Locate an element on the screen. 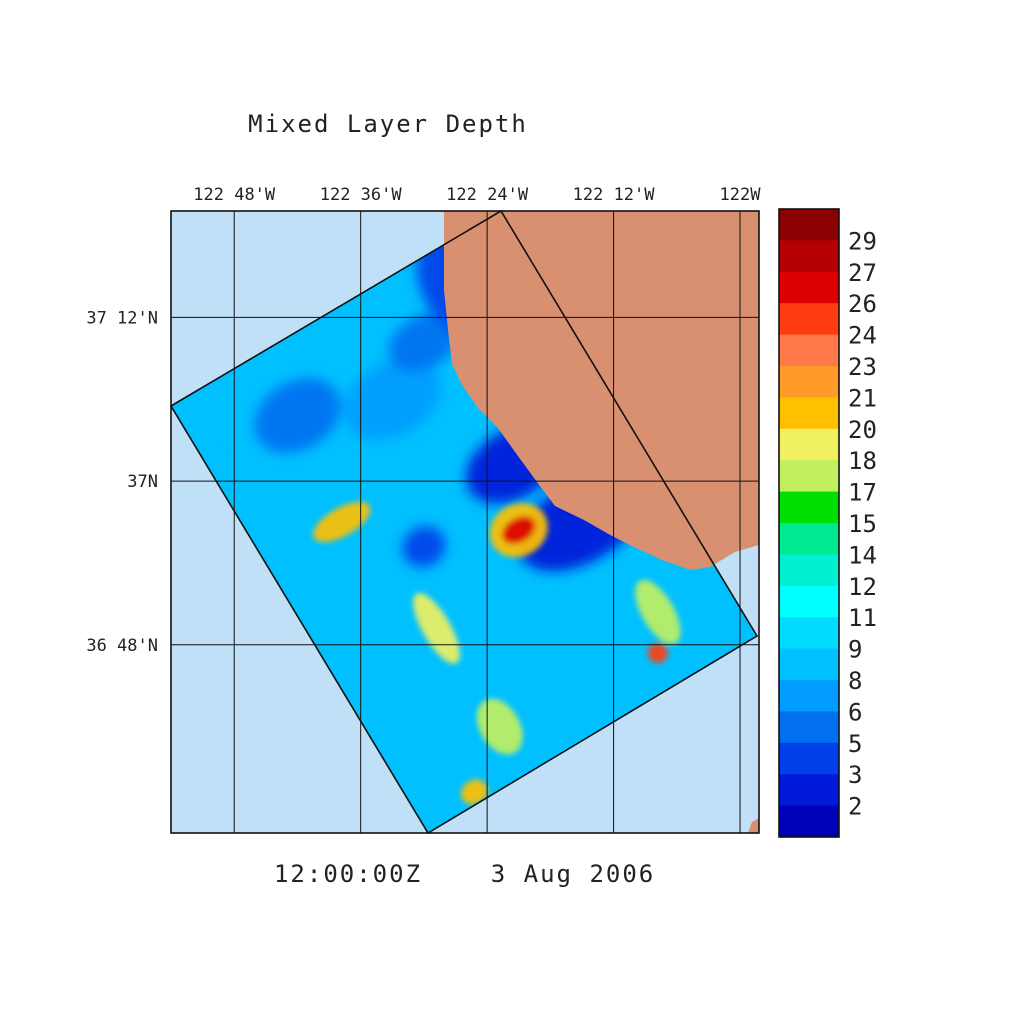  colorbar-label: 11 is located at coordinates (862, 618).